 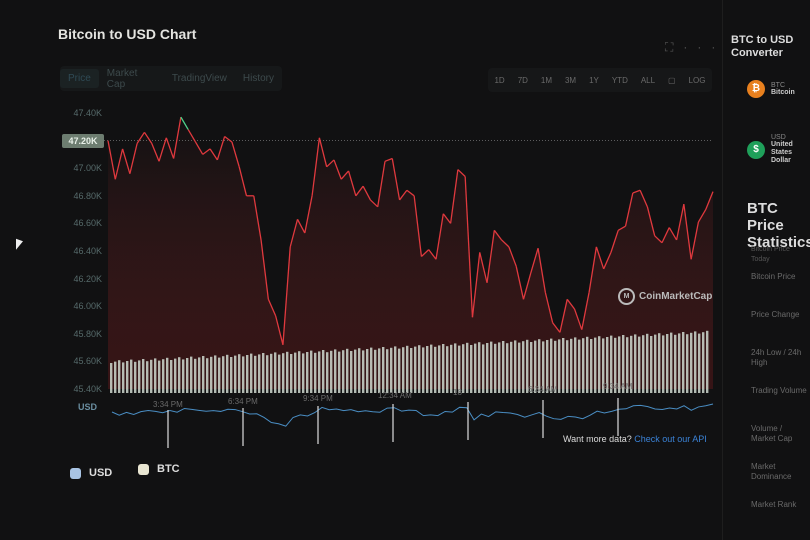 What do you see at coordinates (670, 439) in the screenshot?
I see `api-link: Check out our API` at bounding box center [670, 439].